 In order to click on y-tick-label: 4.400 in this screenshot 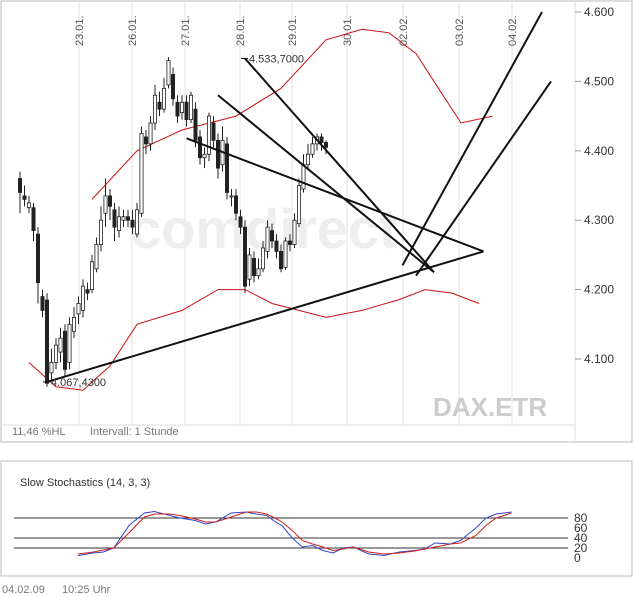, I will do `click(599, 151)`.